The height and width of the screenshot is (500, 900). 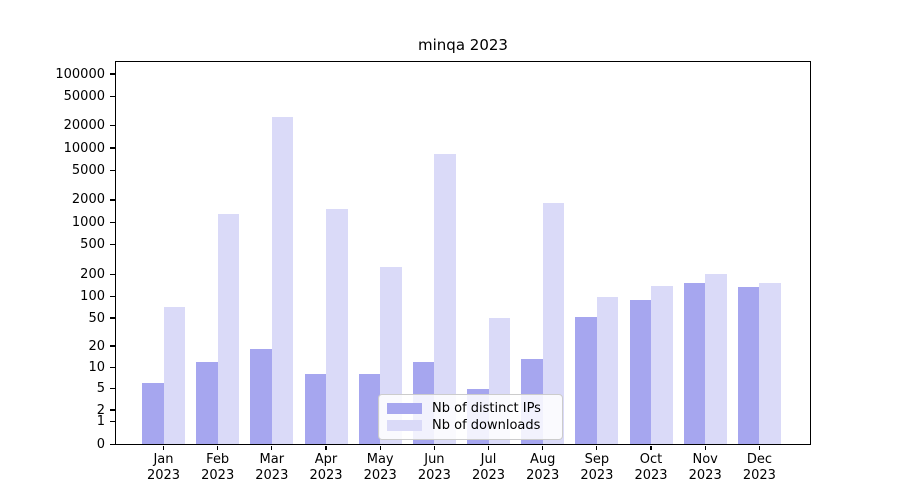 I want to click on x-tick-label: Nov 2023, so click(x=705, y=468).